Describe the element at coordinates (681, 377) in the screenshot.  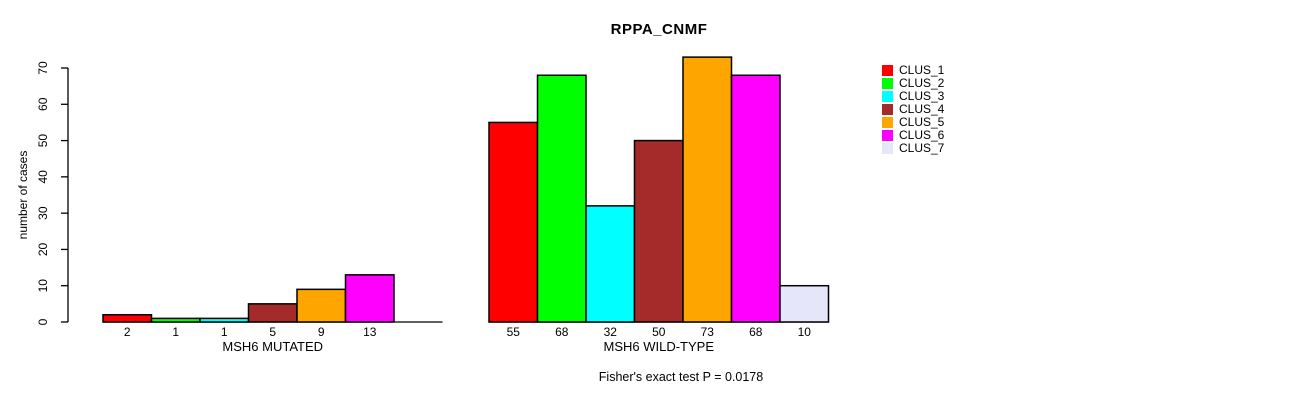
I see `fisher-test-annotation: Fisher's exact test P = 0.0178` at that location.